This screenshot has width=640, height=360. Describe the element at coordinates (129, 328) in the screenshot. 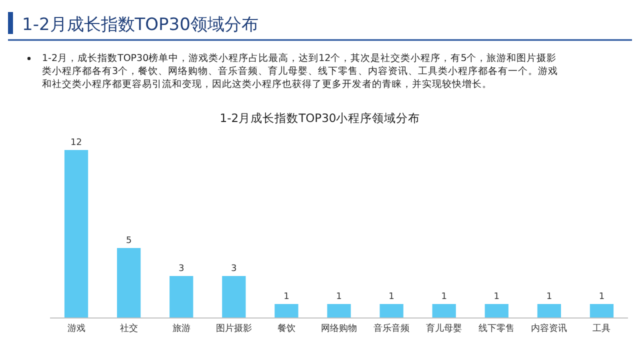

I see `x-tick-label: 社交` at that location.